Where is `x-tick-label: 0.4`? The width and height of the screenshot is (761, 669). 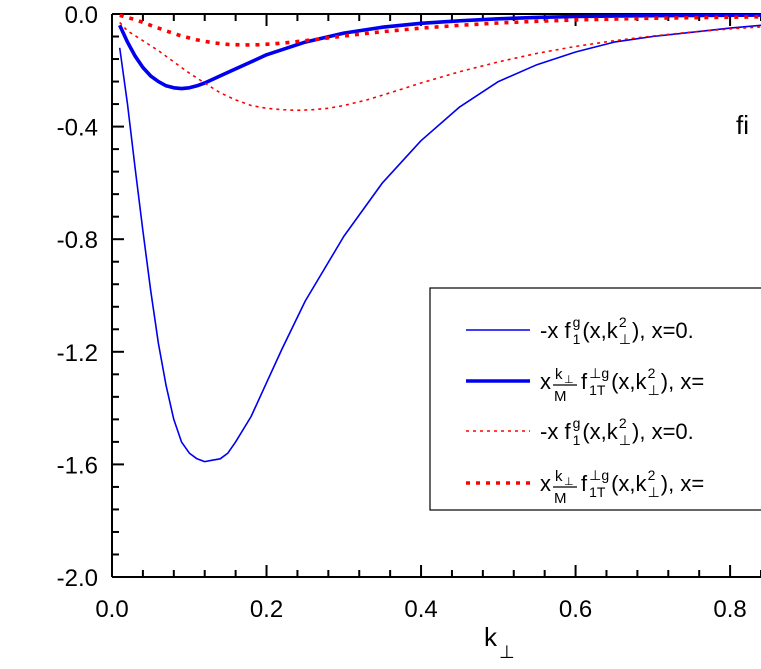
x-tick-label: 0.4 is located at coordinates (420, 609).